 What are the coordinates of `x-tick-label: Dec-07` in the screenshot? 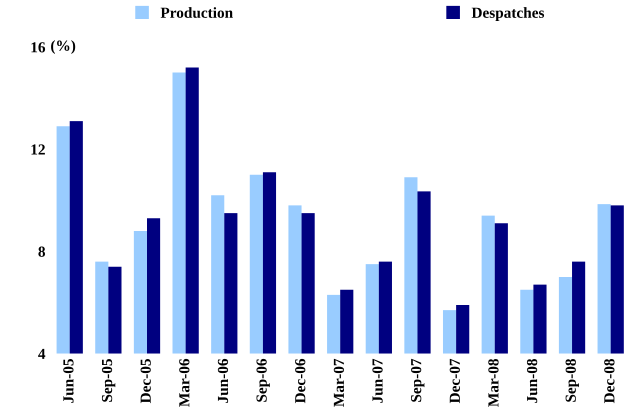 It's located at (455, 381).